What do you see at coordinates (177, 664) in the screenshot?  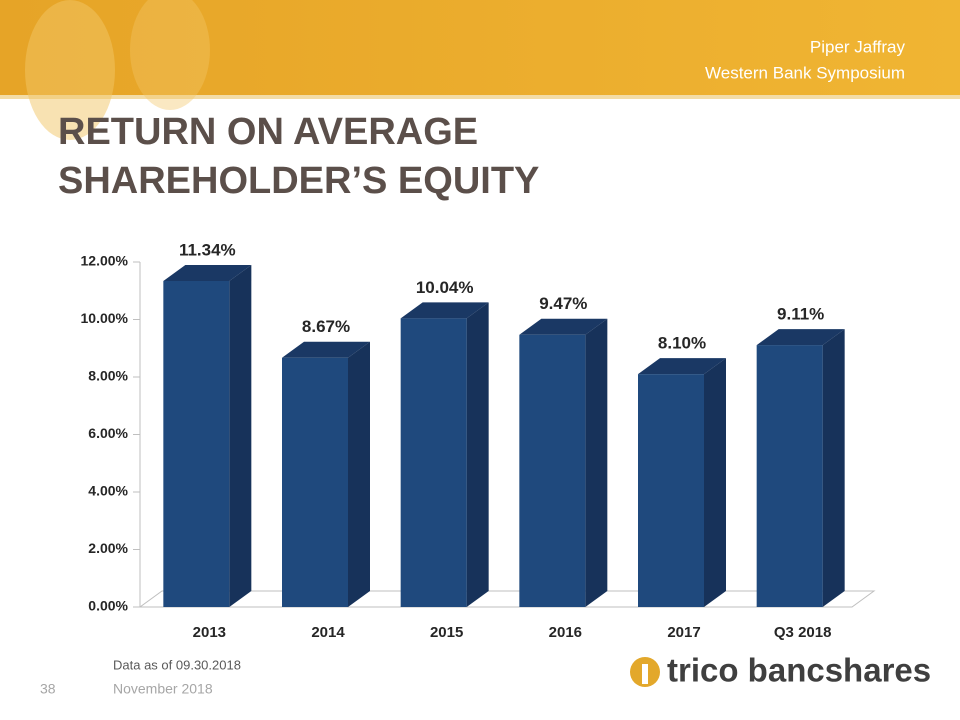 I see `footnote: Data as of 09.30.2018` at bounding box center [177, 664].